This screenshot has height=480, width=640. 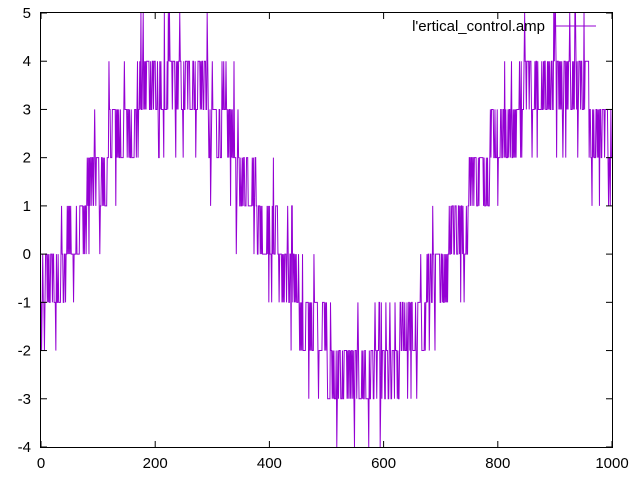 What do you see at coordinates (24, 399) in the screenshot?
I see `y-tick-label: -3` at bounding box center [24, 399].